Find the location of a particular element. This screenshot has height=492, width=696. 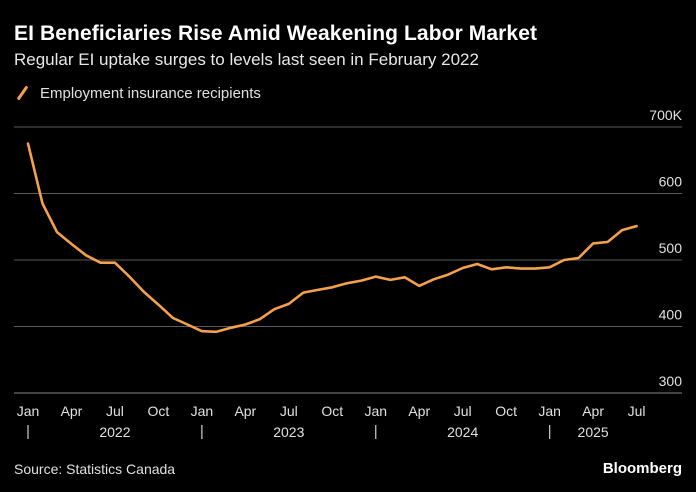

y-tick-label: 700K is located at coordinates (665, 115).